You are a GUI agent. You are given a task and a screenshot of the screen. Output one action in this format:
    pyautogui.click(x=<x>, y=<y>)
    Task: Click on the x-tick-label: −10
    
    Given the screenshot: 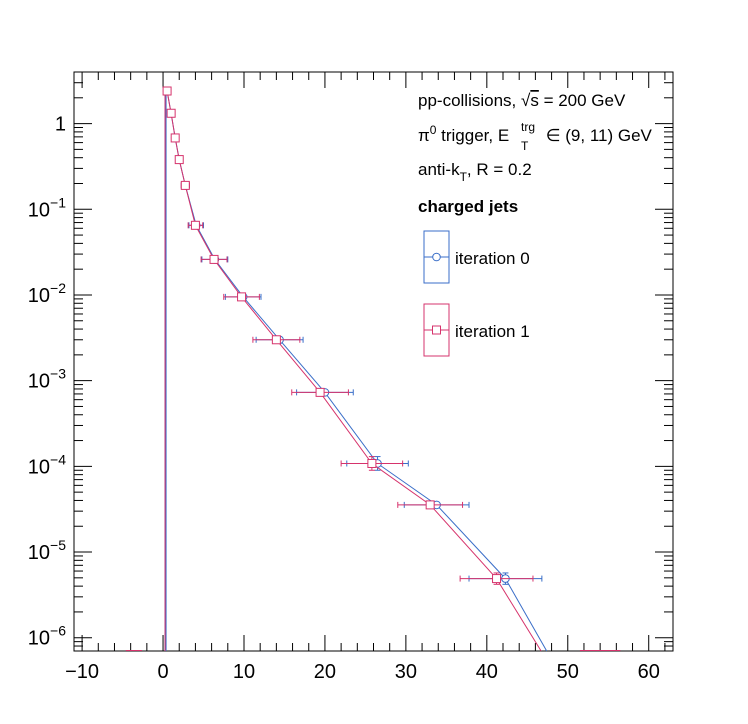 What is the action you would take?
    pyautogui.click(x=82, y=672)
    